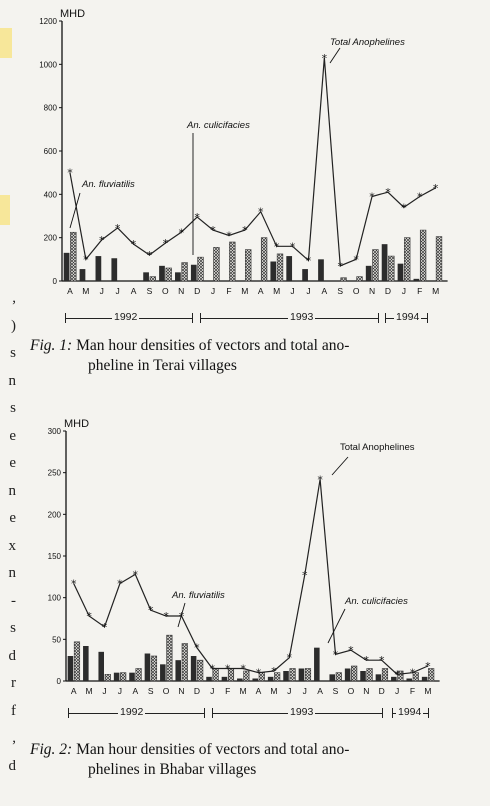 Image resolution: width=490 pixels, height=806 pixels. Describe the element at coordinates (172, 769) in the screenshot. I see `figure2-caption-line2: phelines in Bhabar villages` at that location.